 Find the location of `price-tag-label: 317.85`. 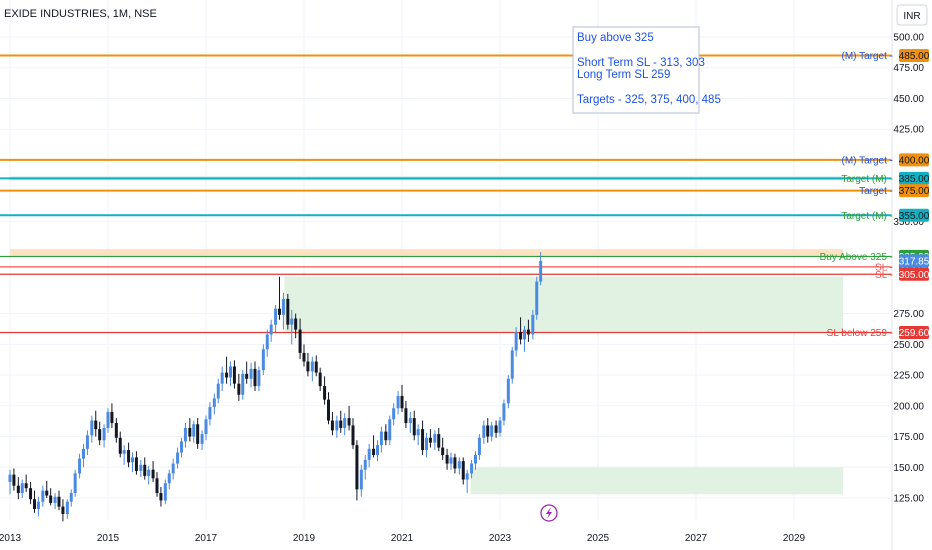

price-tag-label: 317.85 is located at coordinates (914, 261).